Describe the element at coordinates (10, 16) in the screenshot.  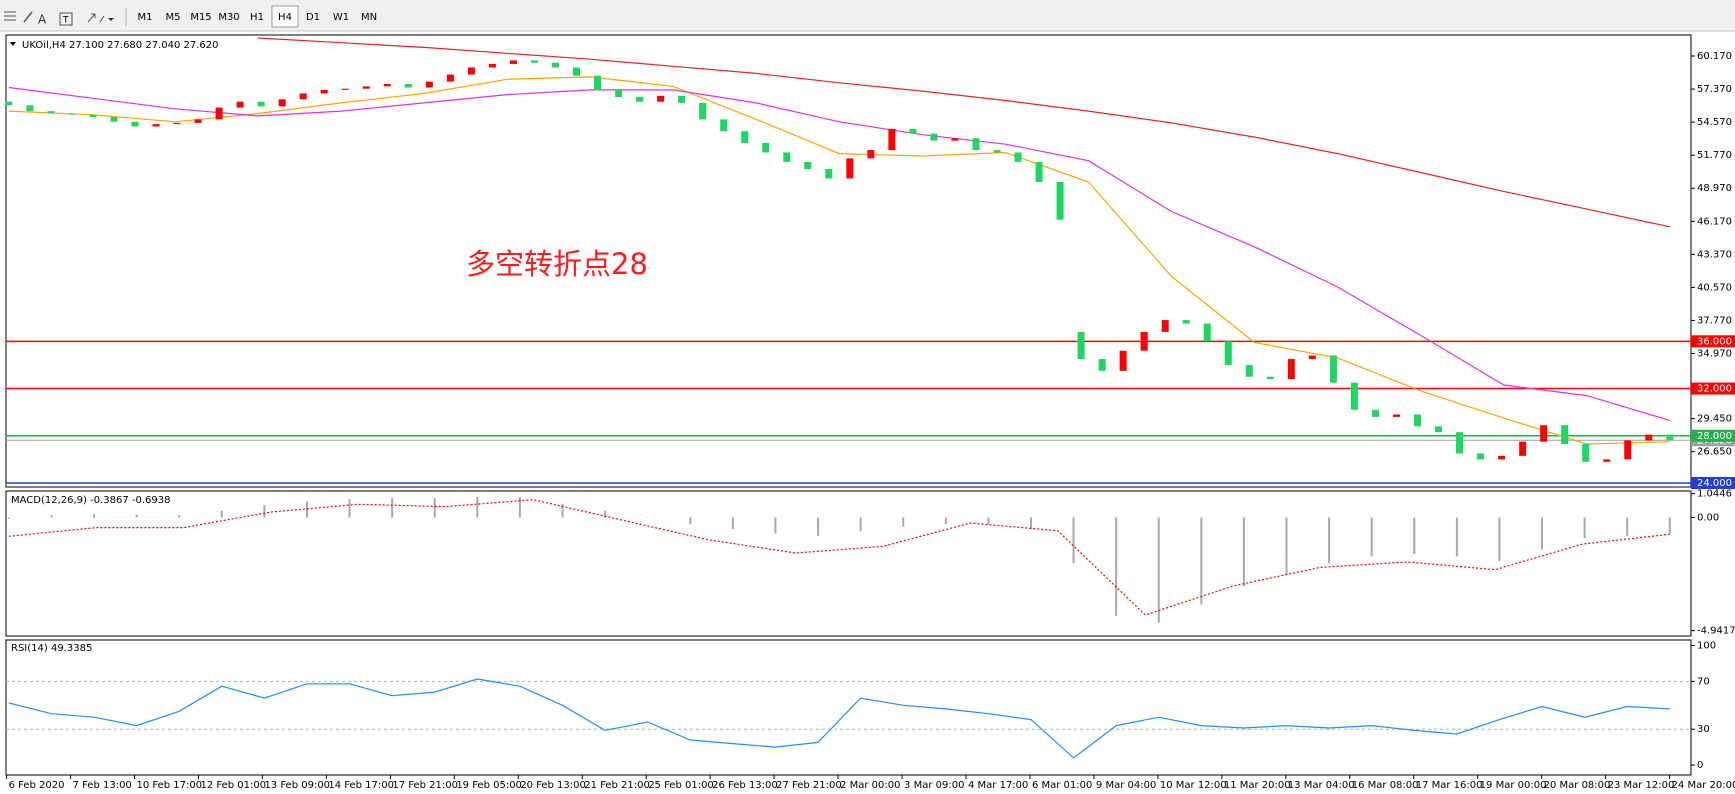
I see `crosshair-tool` at that location.